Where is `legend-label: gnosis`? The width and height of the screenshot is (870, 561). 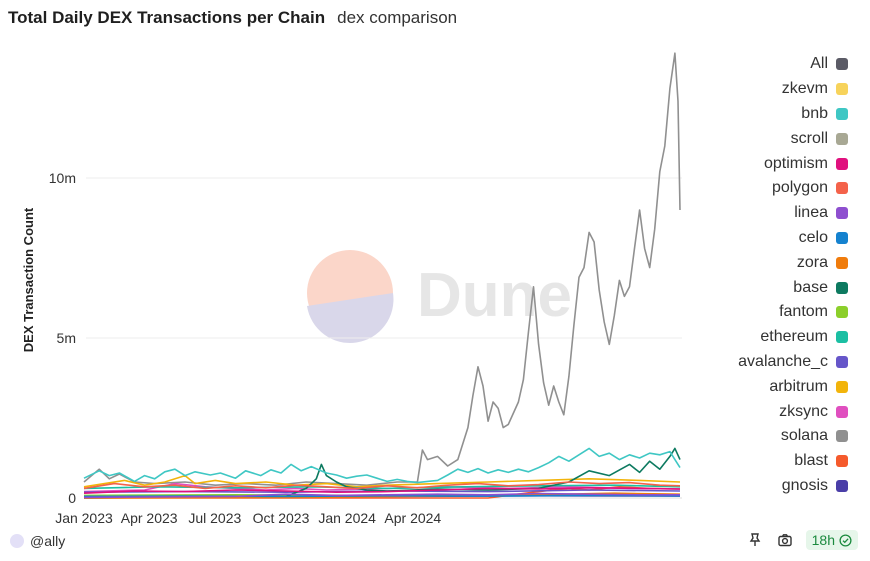 legend-label: gnosis is located at coordinates (804, 485).